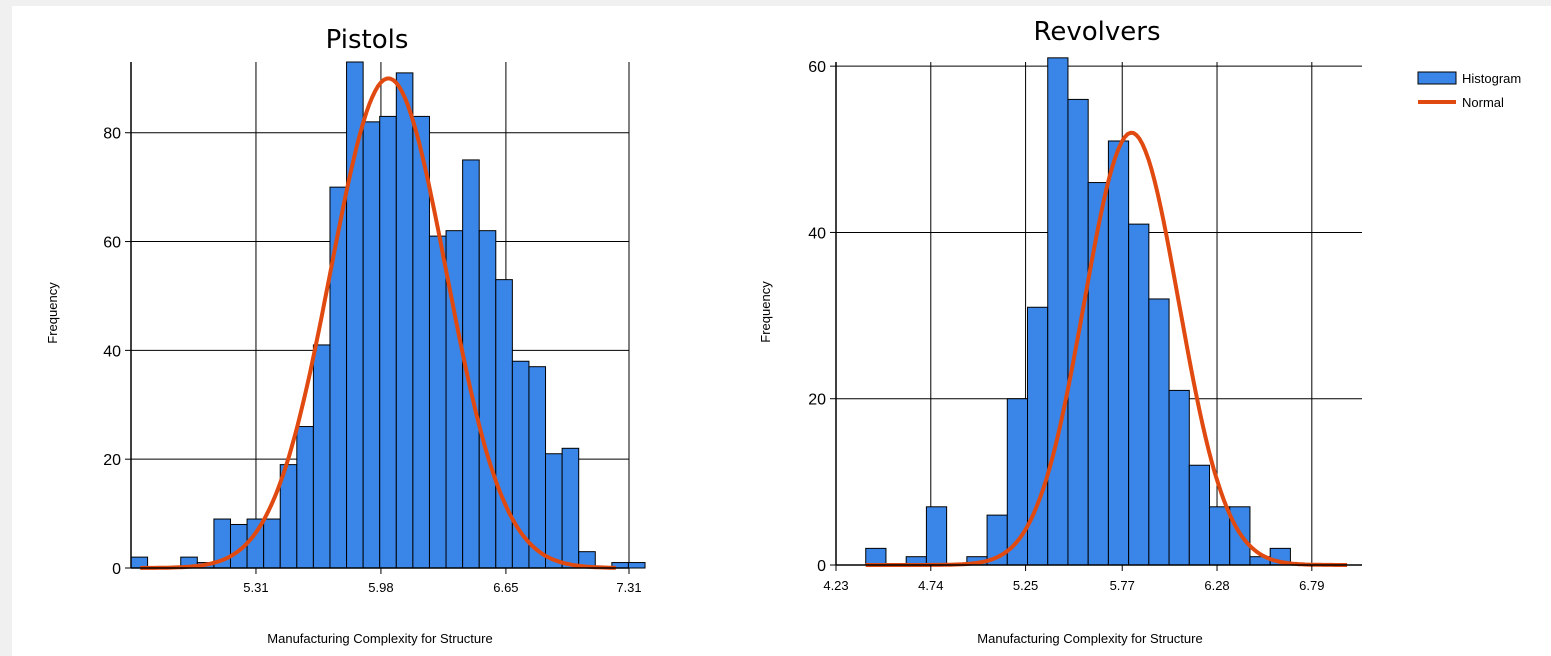 The height and width of the screenshot is (656, 1551). Describe the element at coordinates (1025, 585) in the screenshot. I see `x-tick-label: 5.25` at that location.